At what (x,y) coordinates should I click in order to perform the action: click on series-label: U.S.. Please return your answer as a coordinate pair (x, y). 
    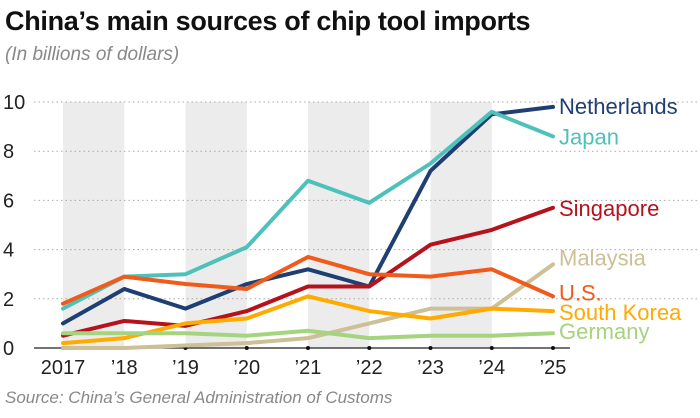
    Looking at the image, I should click on (580, 292).